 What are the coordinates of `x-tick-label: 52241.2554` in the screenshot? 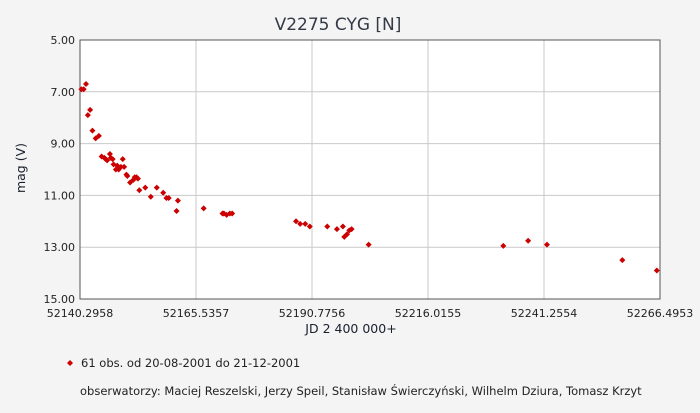 It's located at (544, 313).